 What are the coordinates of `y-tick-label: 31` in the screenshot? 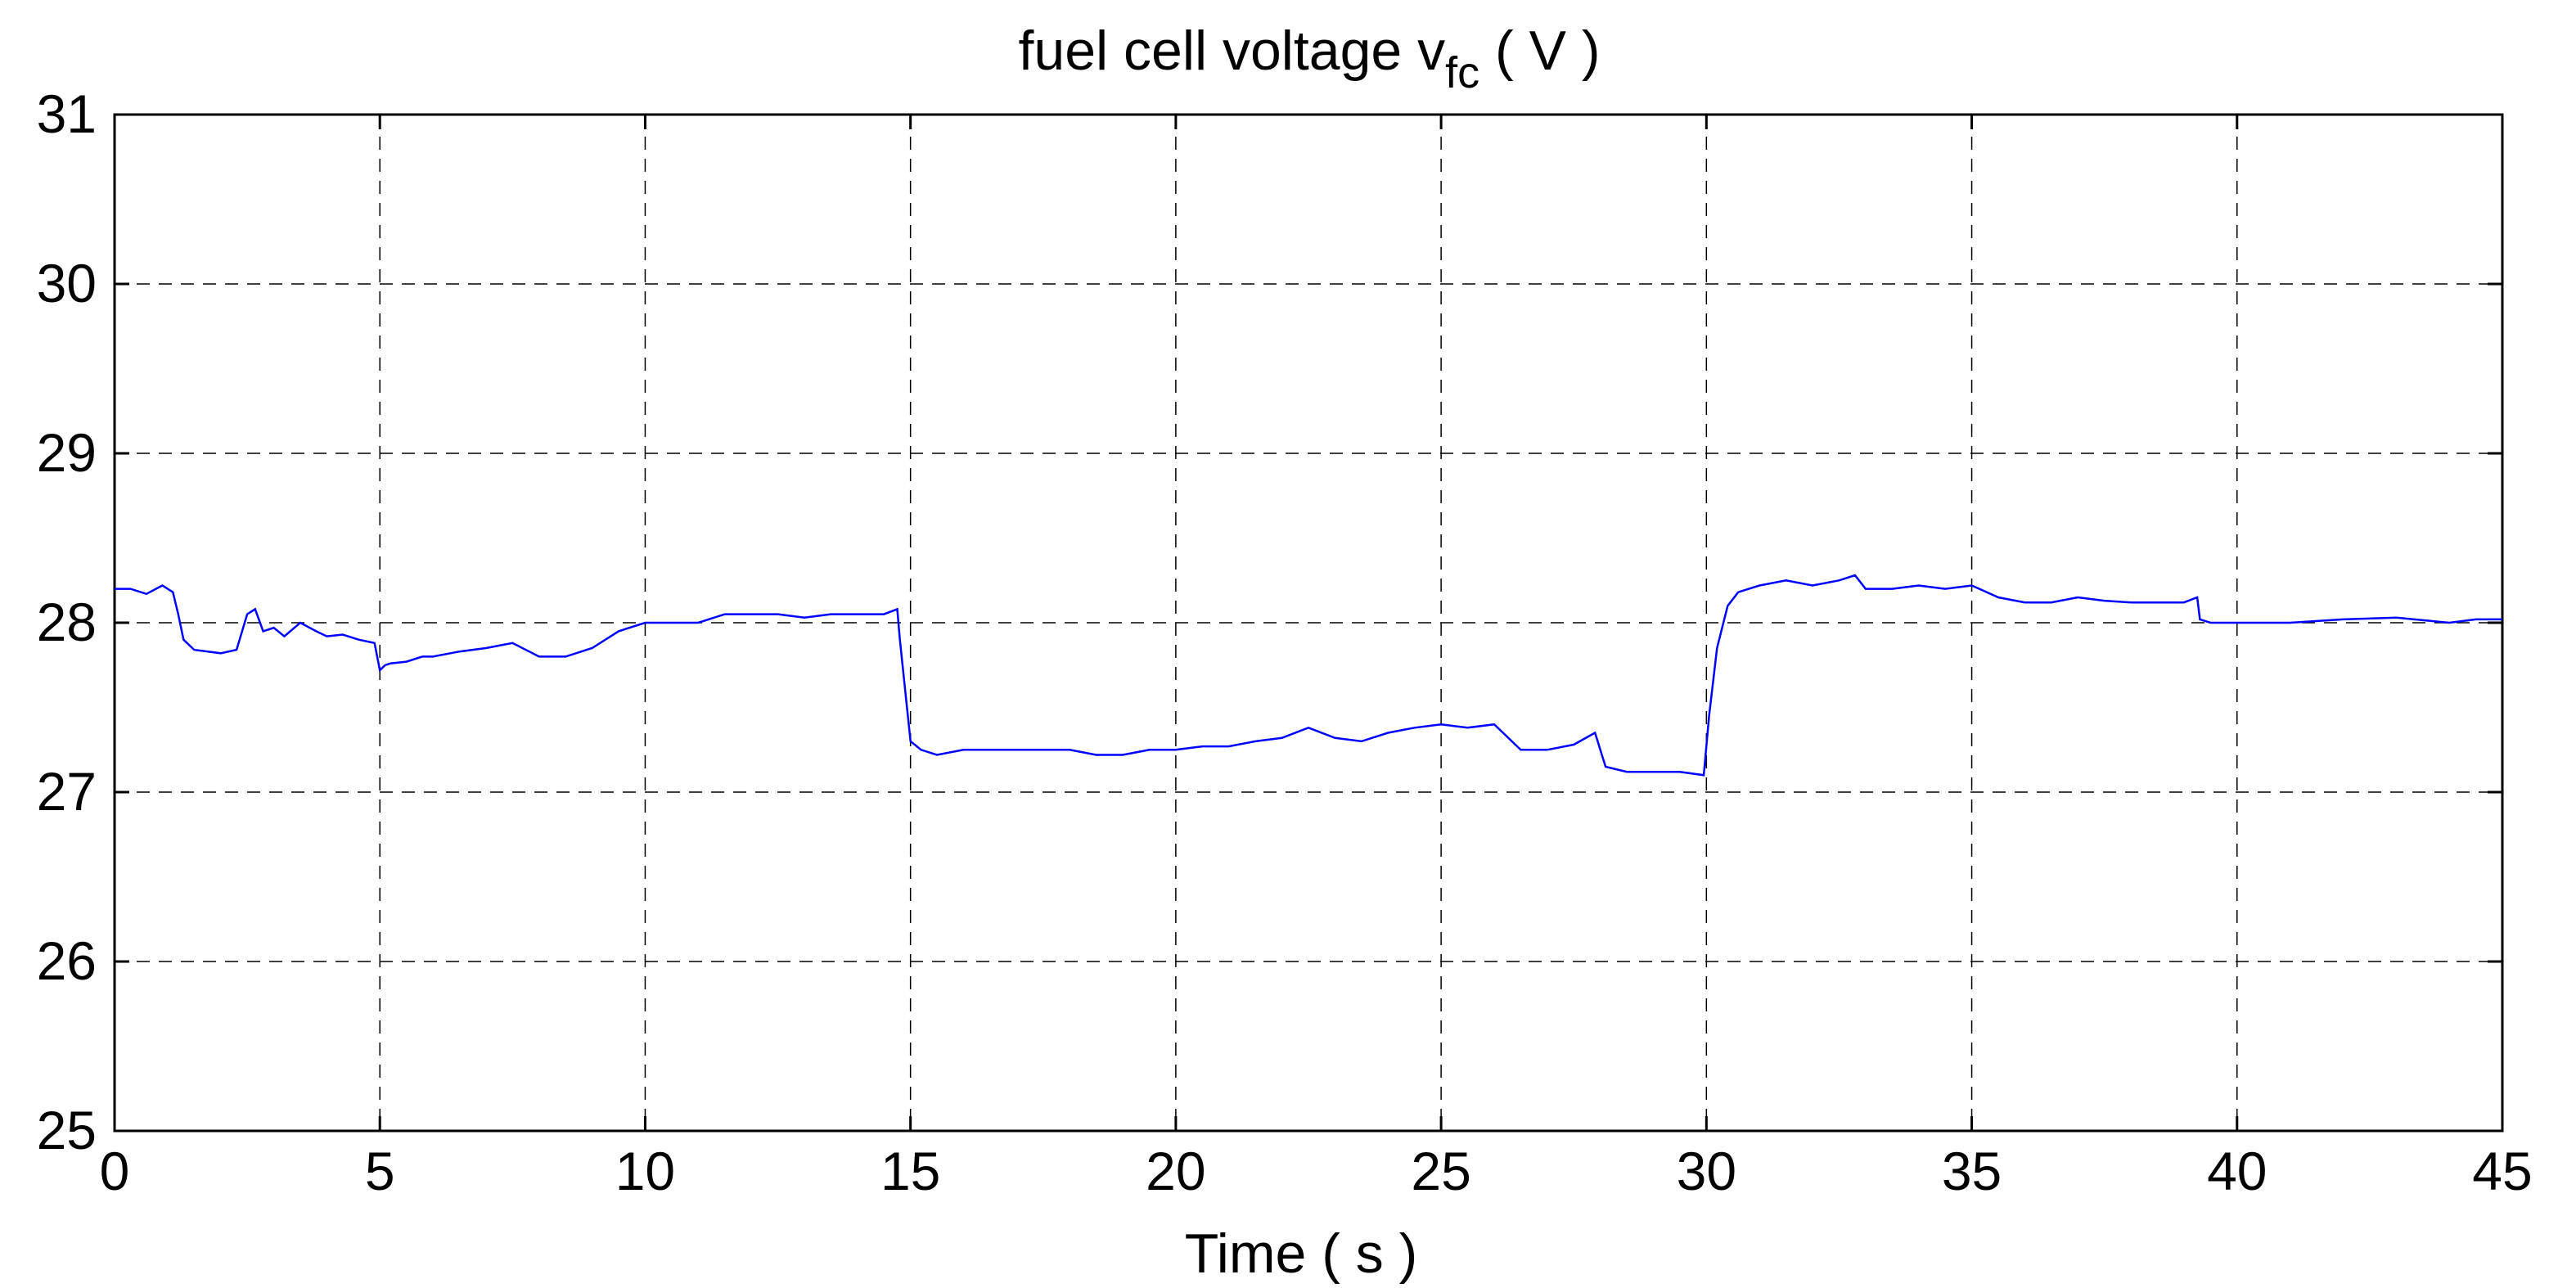 It's located at (67, 113).